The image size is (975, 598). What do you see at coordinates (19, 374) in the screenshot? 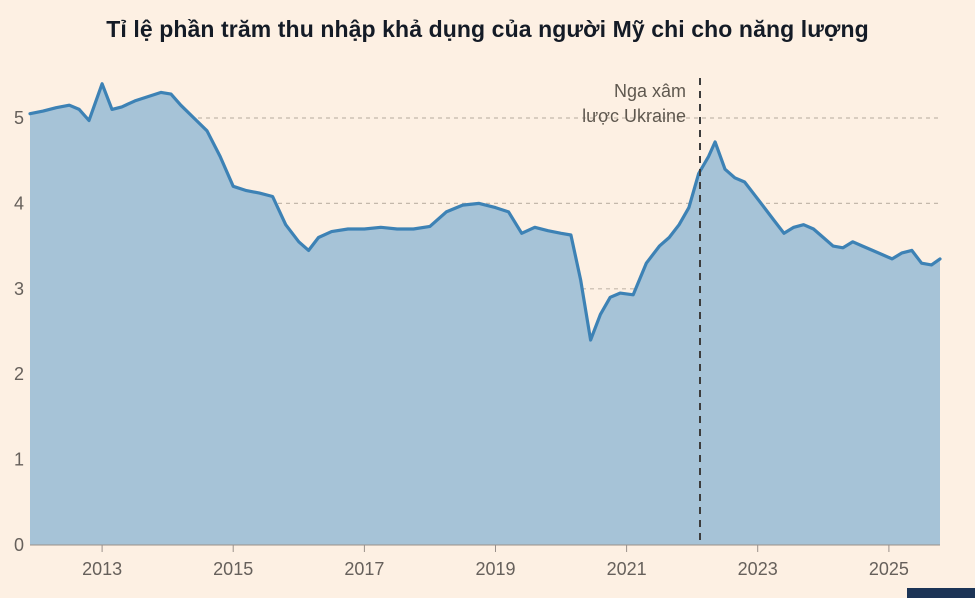
I see `y-axis-label-2: 2` at bounding box center [19, 374].